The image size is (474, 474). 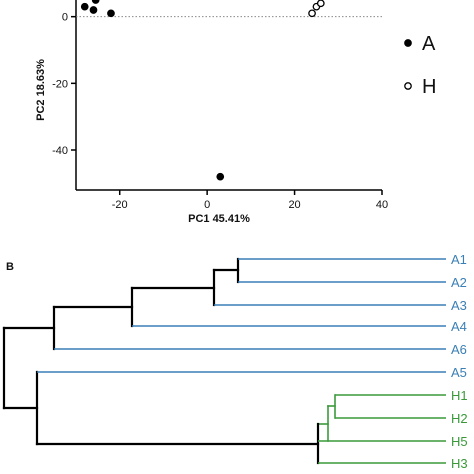 I want to click on leaf-label-a1: A1, so click(x=459, y=259).